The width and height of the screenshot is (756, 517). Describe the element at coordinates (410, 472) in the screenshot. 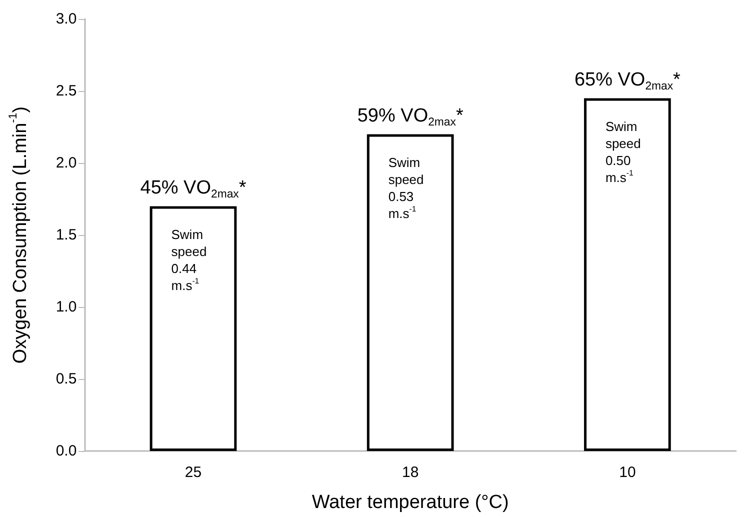

I see `x-tick-label: 18` at that location.